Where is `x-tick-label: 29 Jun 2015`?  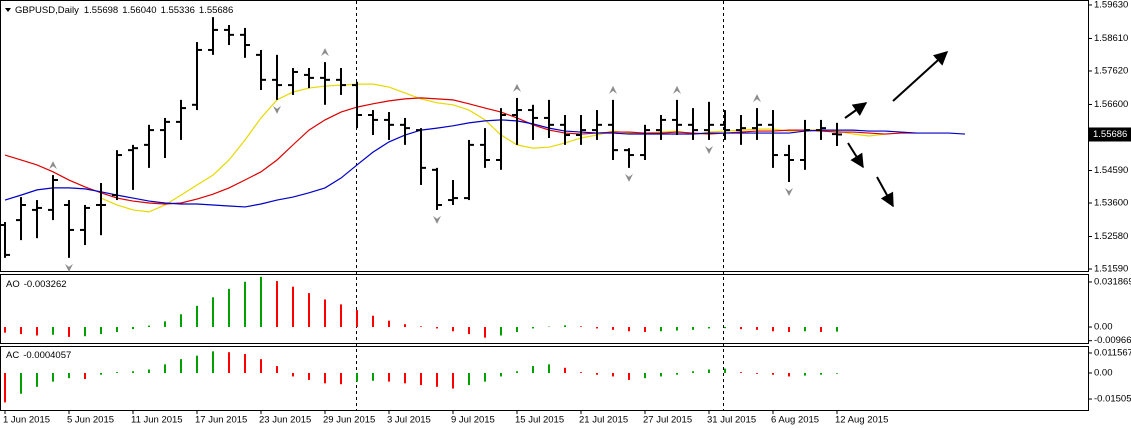
x-tick-label: 29 Jun 2015 is located at coordinates (349, 420).